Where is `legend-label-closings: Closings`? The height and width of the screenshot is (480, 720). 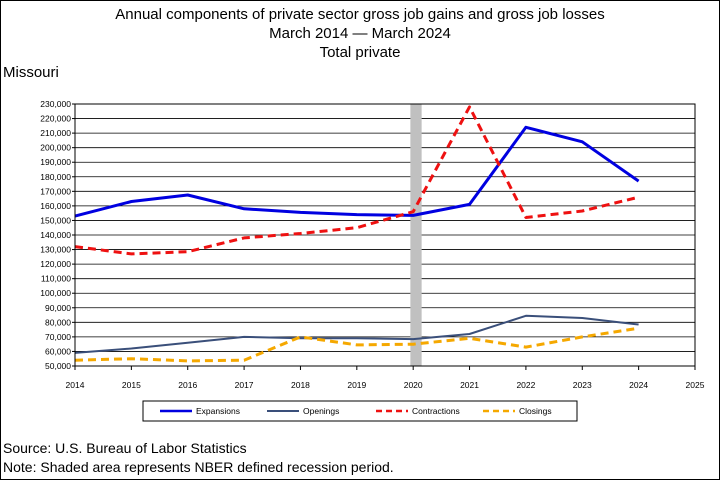 legend-label-closings: Closings is located at coordinates (535, 411).